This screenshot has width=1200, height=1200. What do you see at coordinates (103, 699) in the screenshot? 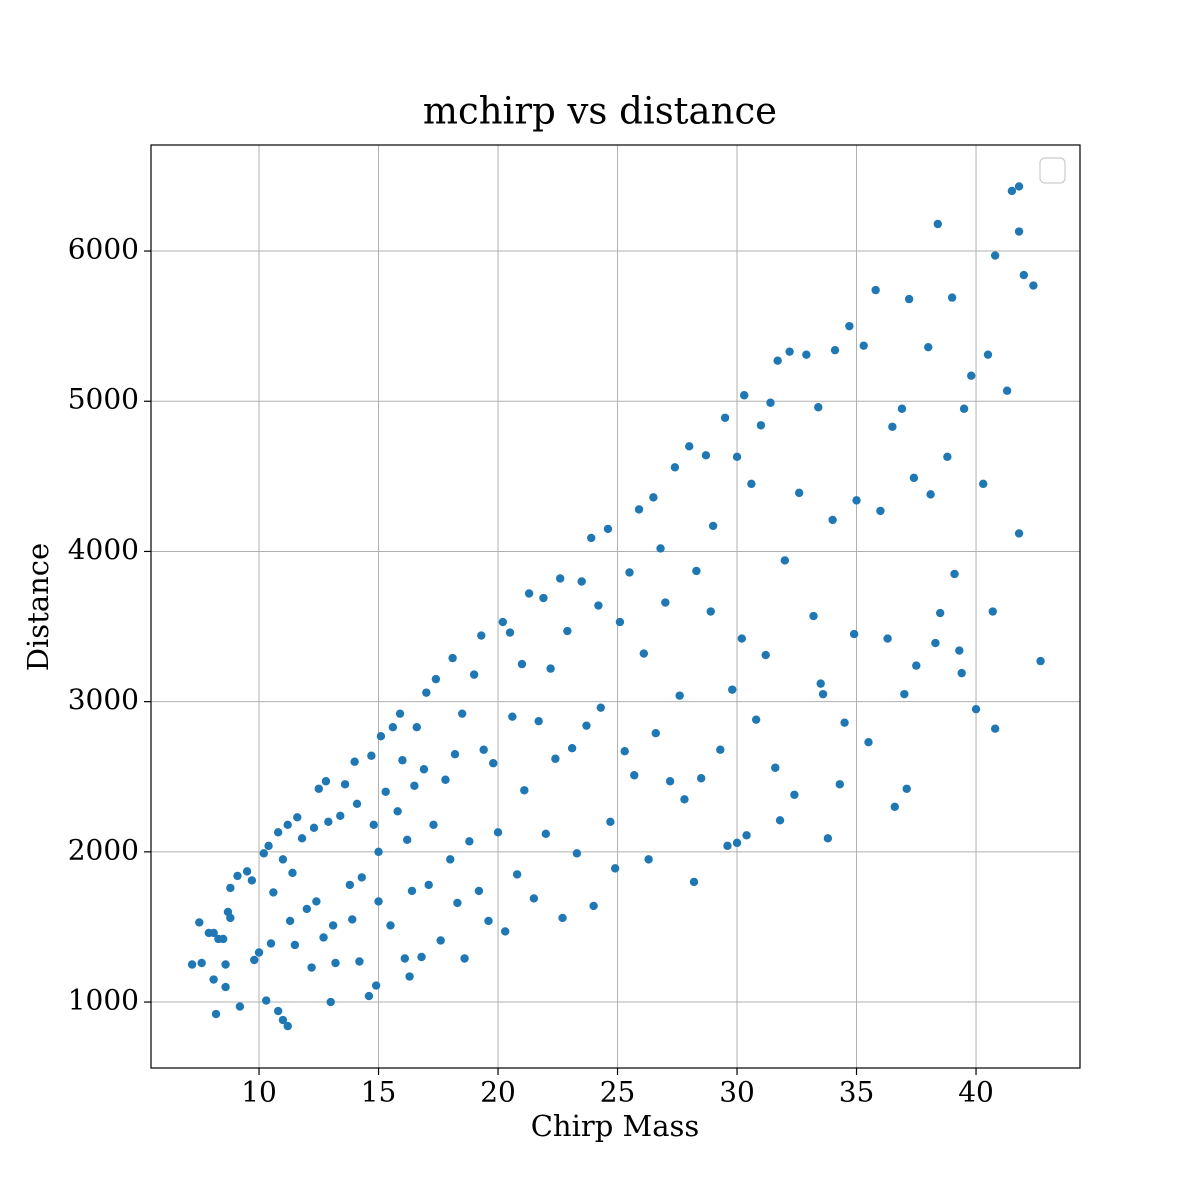
I see `y-tick-label: 3000` at bounding box center [103, 699].